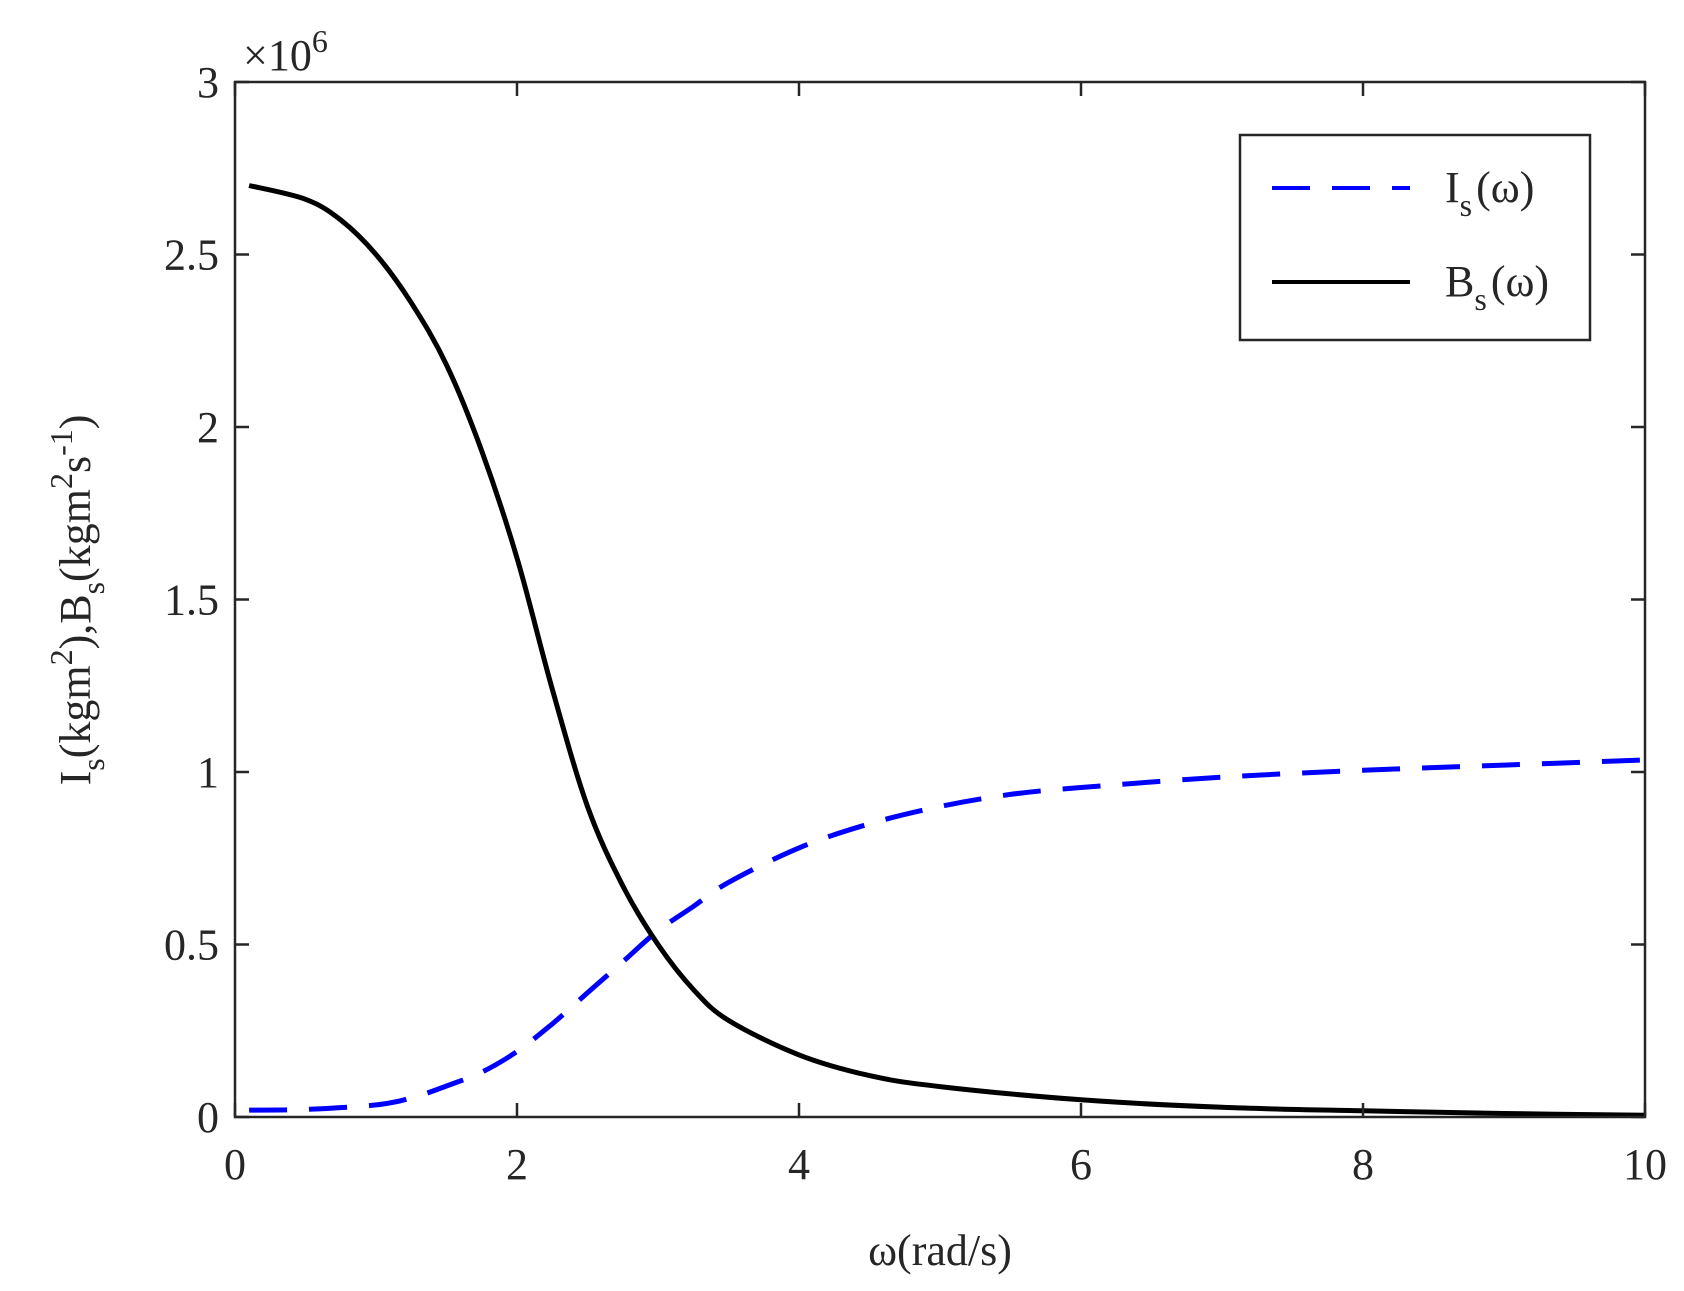 The image size is (1684, 1291). I want to click on y-exponent-power: 6, so click(320, 41).